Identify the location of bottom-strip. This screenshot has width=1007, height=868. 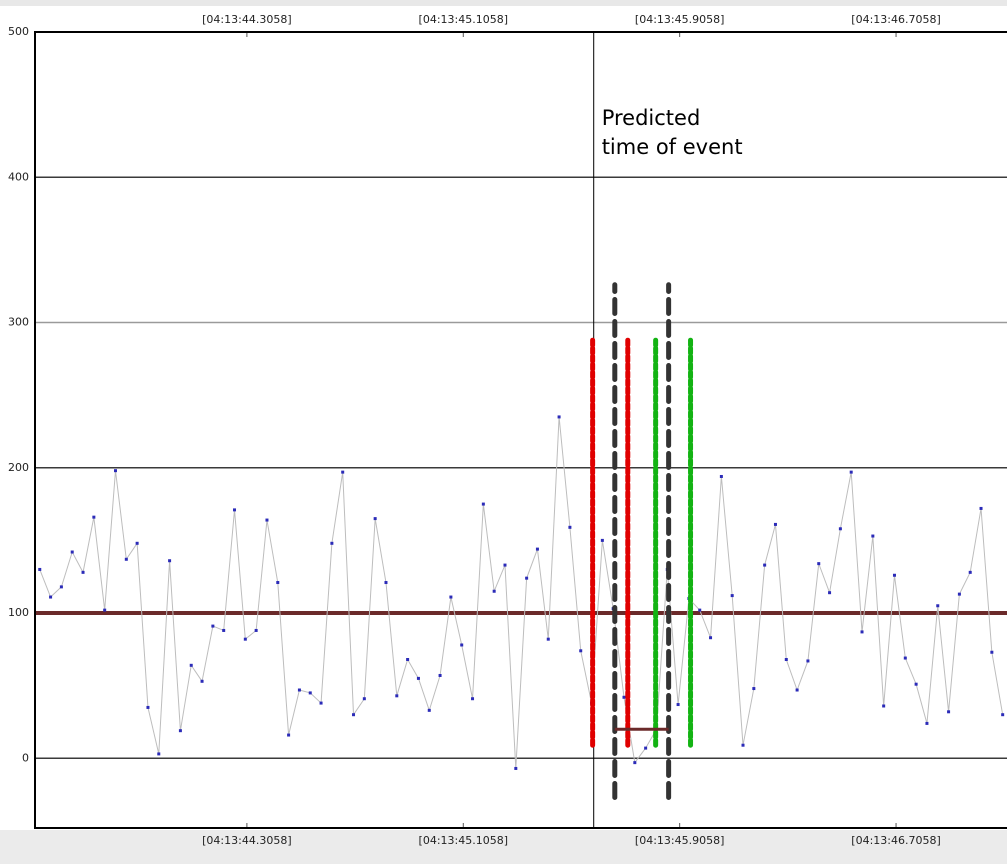
(503, 847).